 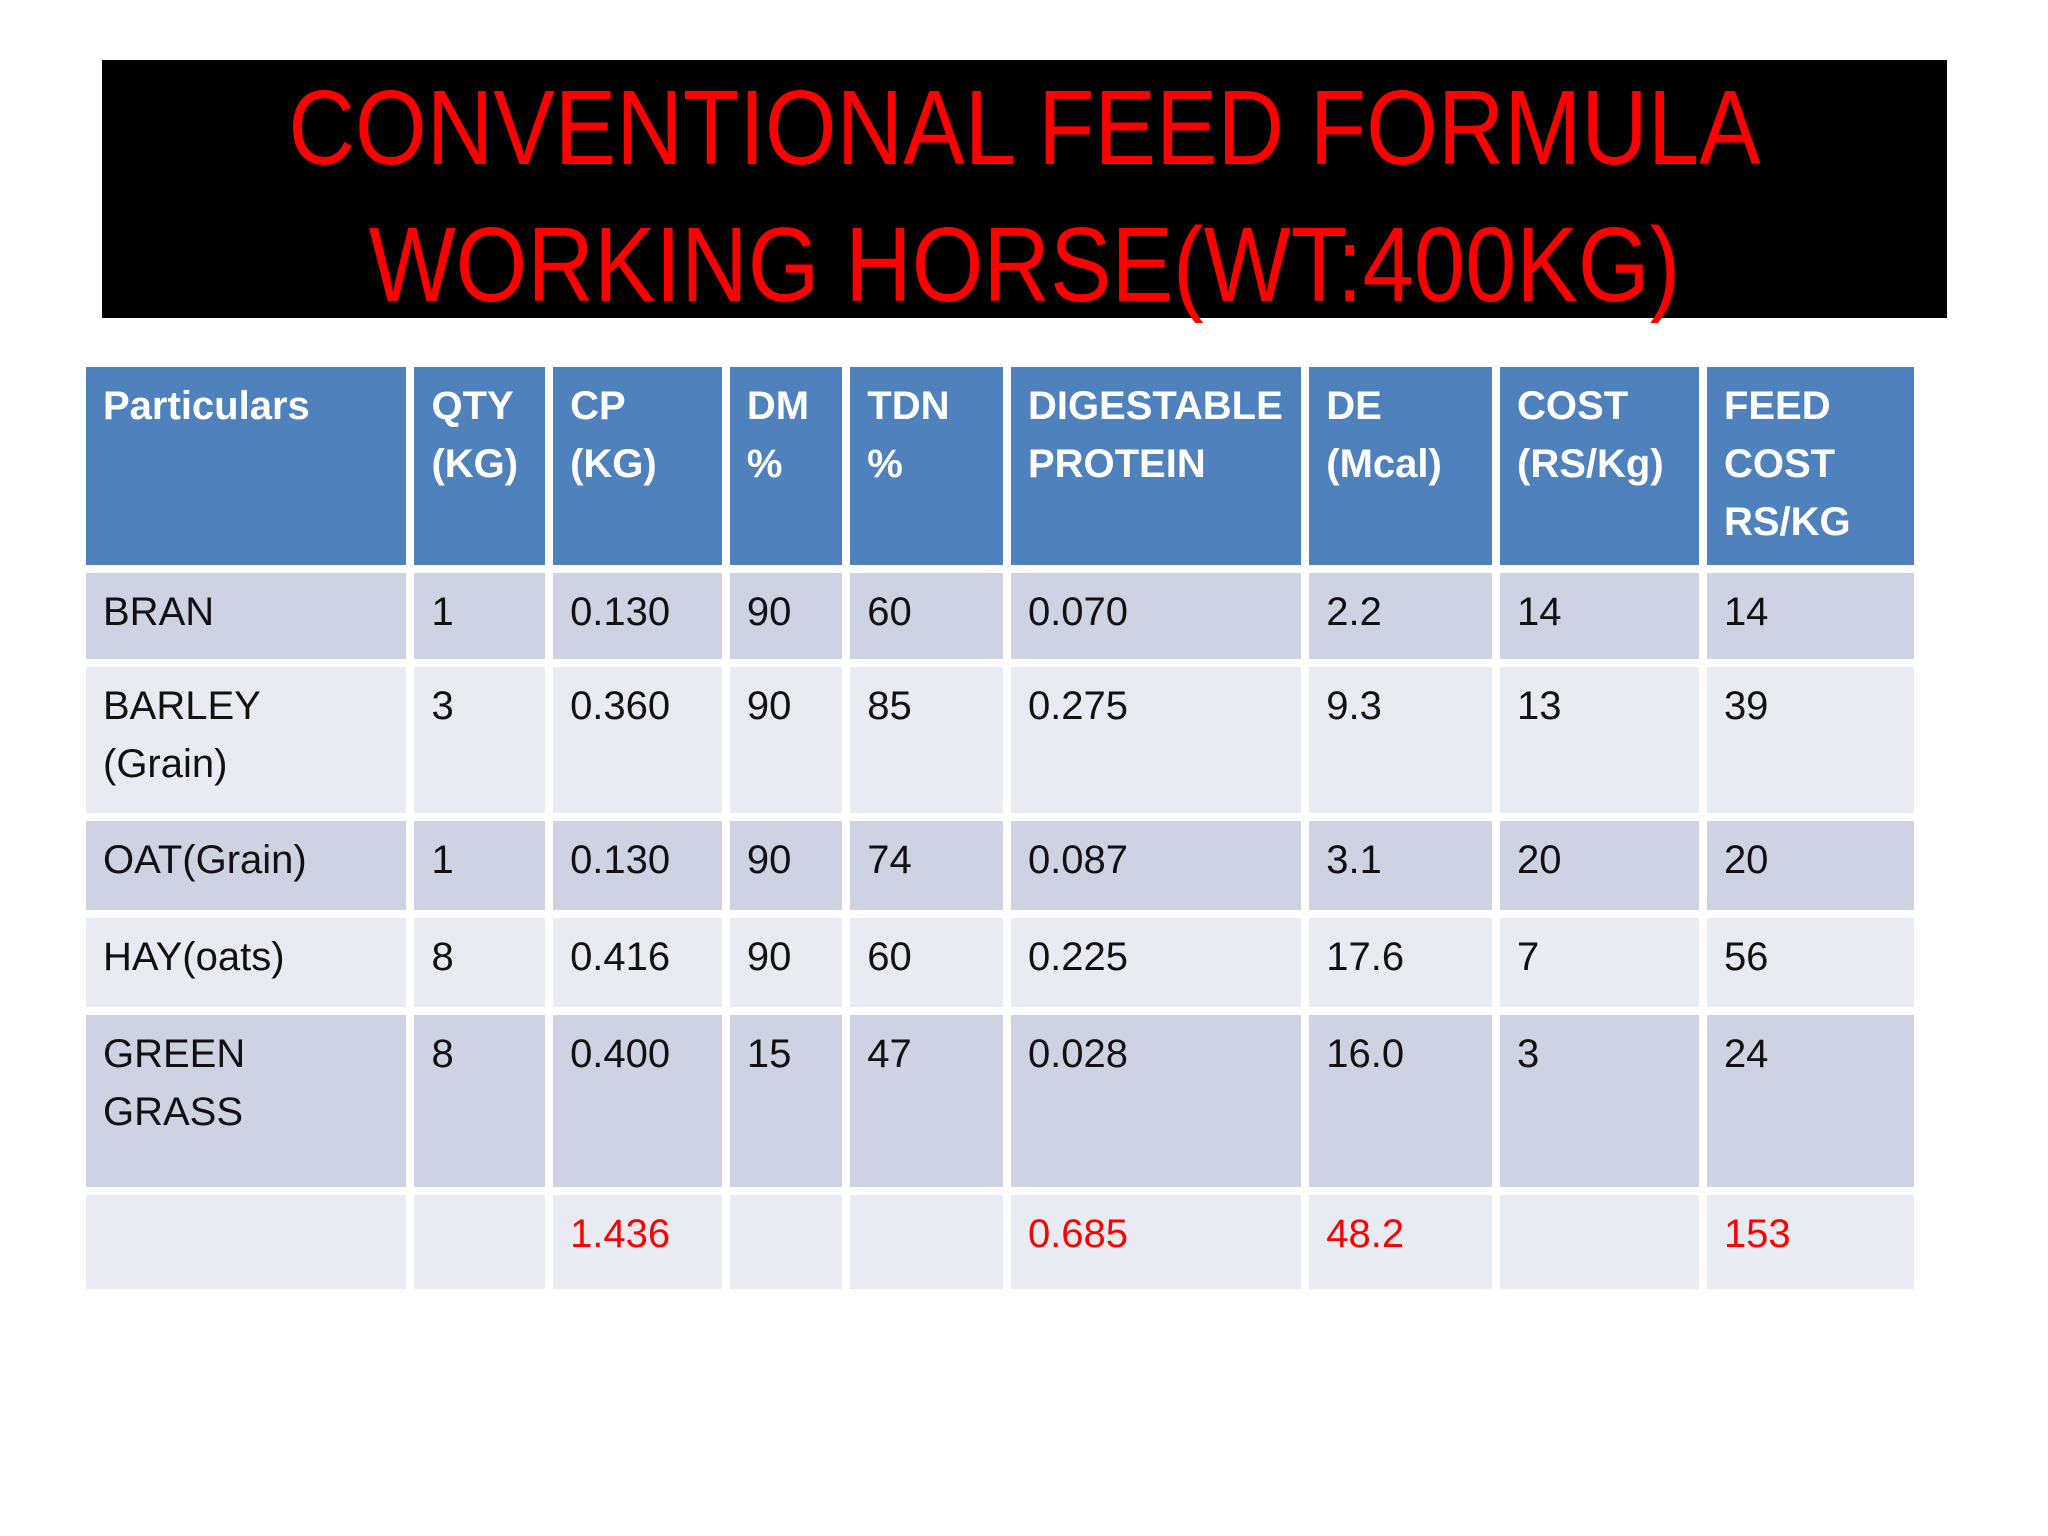 I want to click on slide-title-line-2: WORKING HORSE(WT:400KG), so click(x=1024, y=265).